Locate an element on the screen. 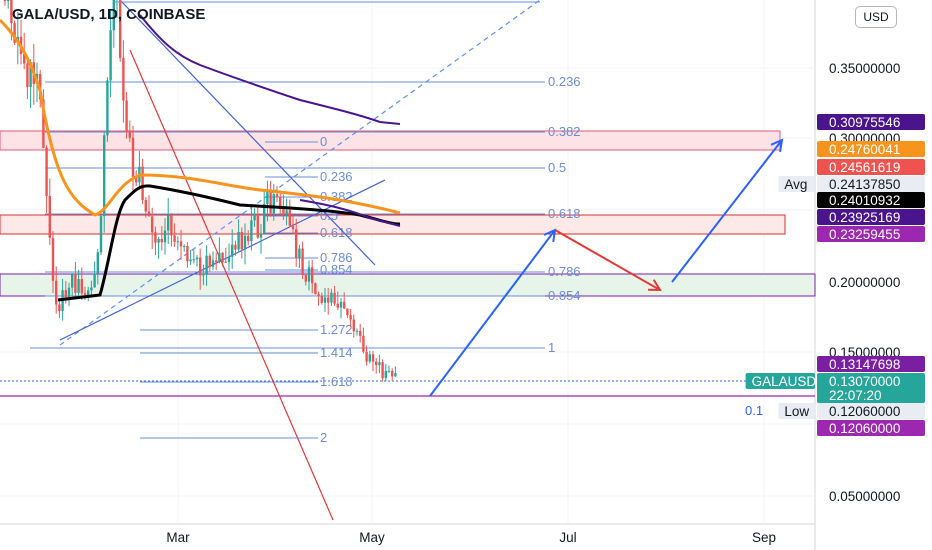 Image resolution: width=932 pixels, height=550 pixels. fib-right-label: 0.5 is located at coordinates (557, 167).